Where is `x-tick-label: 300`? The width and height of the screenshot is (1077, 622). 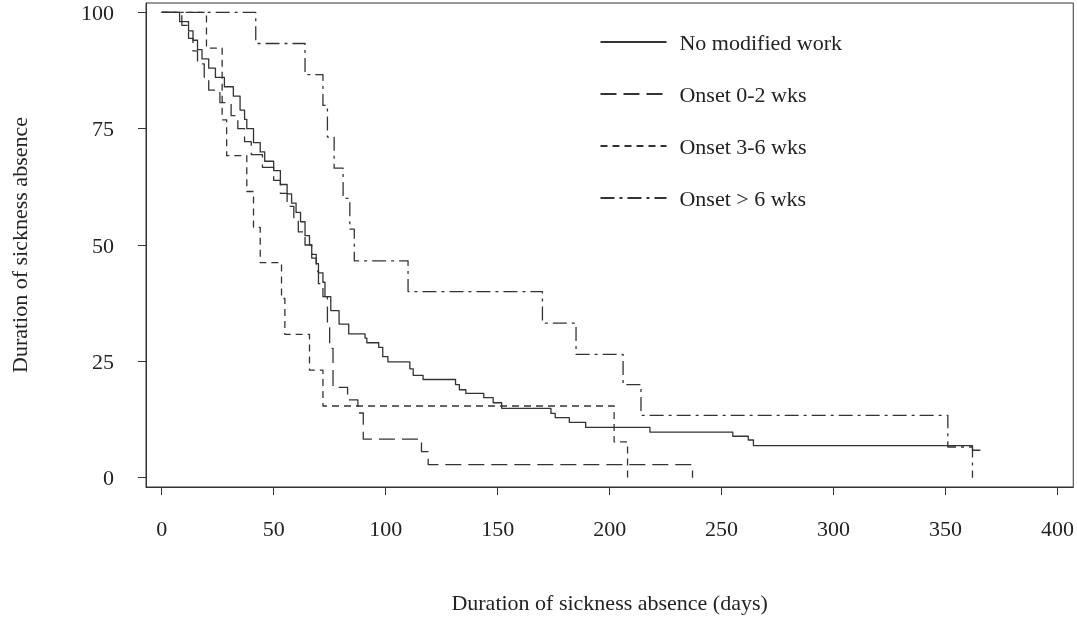
x-tick-label: 300 is located at coordinates (834, 528).